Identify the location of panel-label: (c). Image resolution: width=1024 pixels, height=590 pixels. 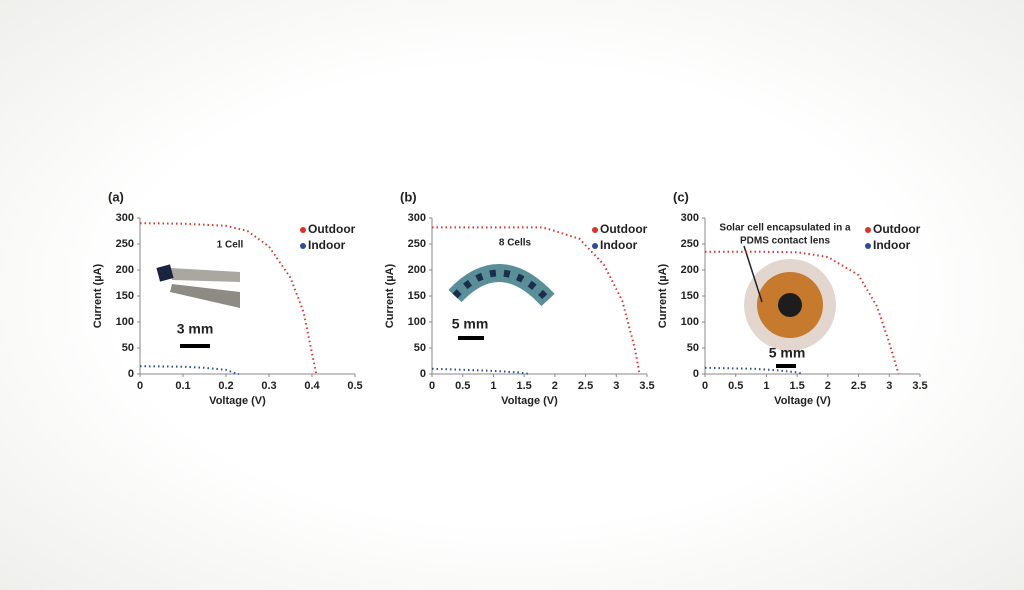
(681, 196).